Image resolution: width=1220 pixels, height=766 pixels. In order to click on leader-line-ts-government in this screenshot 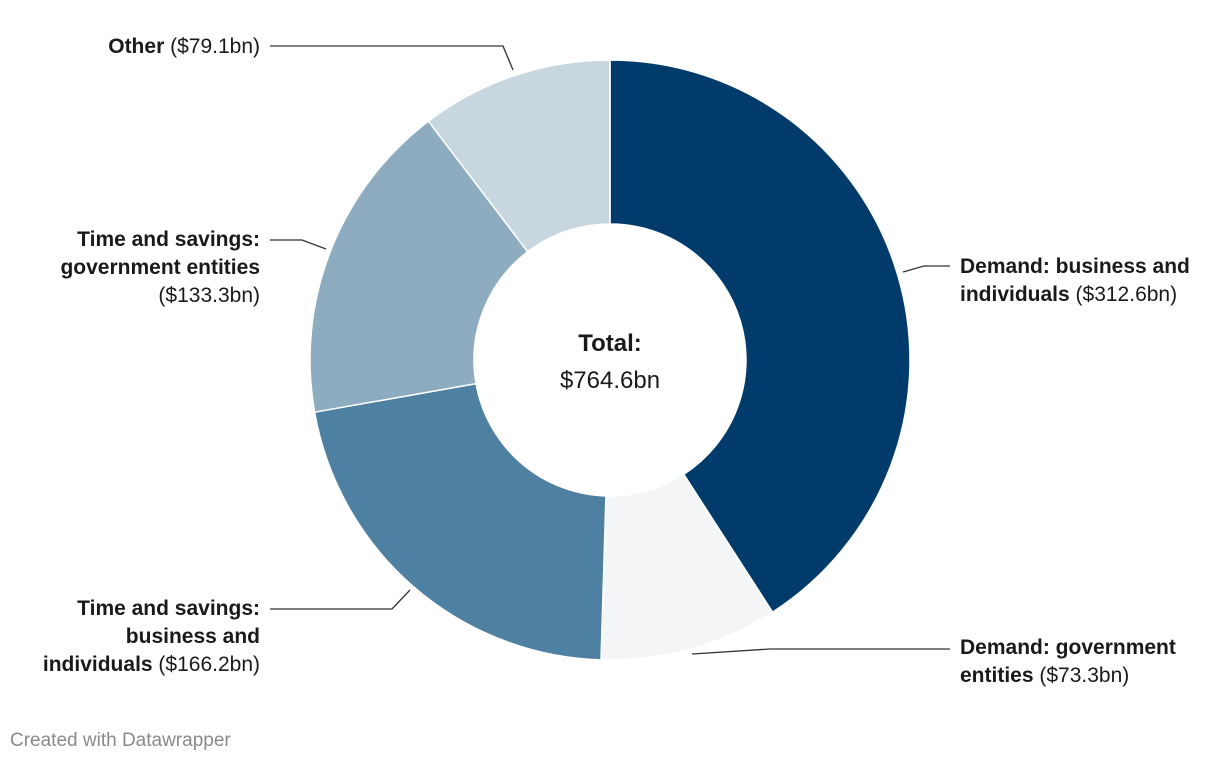, I will do `click(298, 244)`.